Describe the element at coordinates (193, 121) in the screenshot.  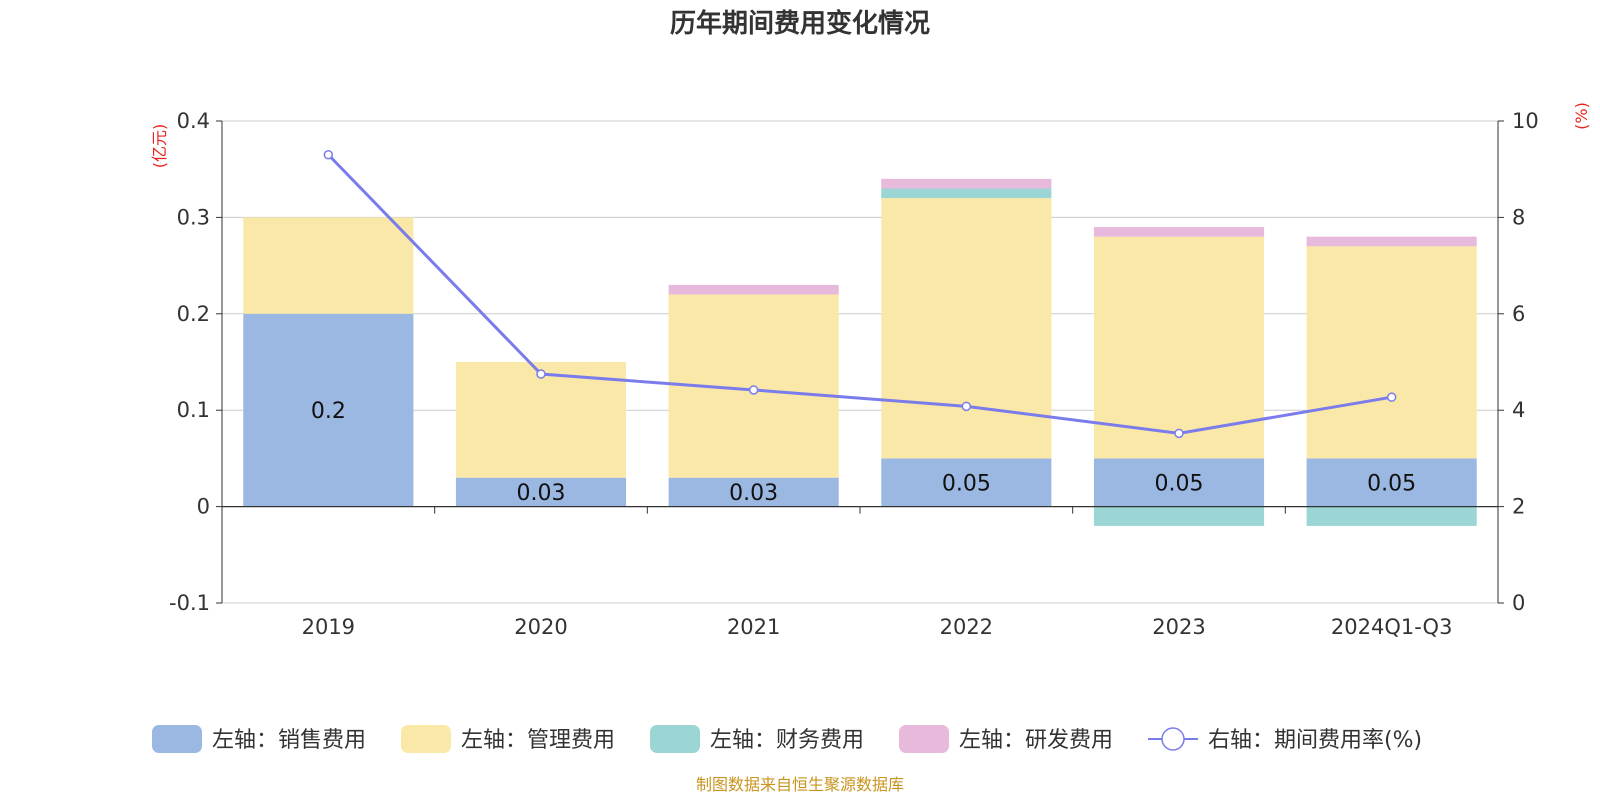
I see `left-axis-tick-label: 0.4` at that location.